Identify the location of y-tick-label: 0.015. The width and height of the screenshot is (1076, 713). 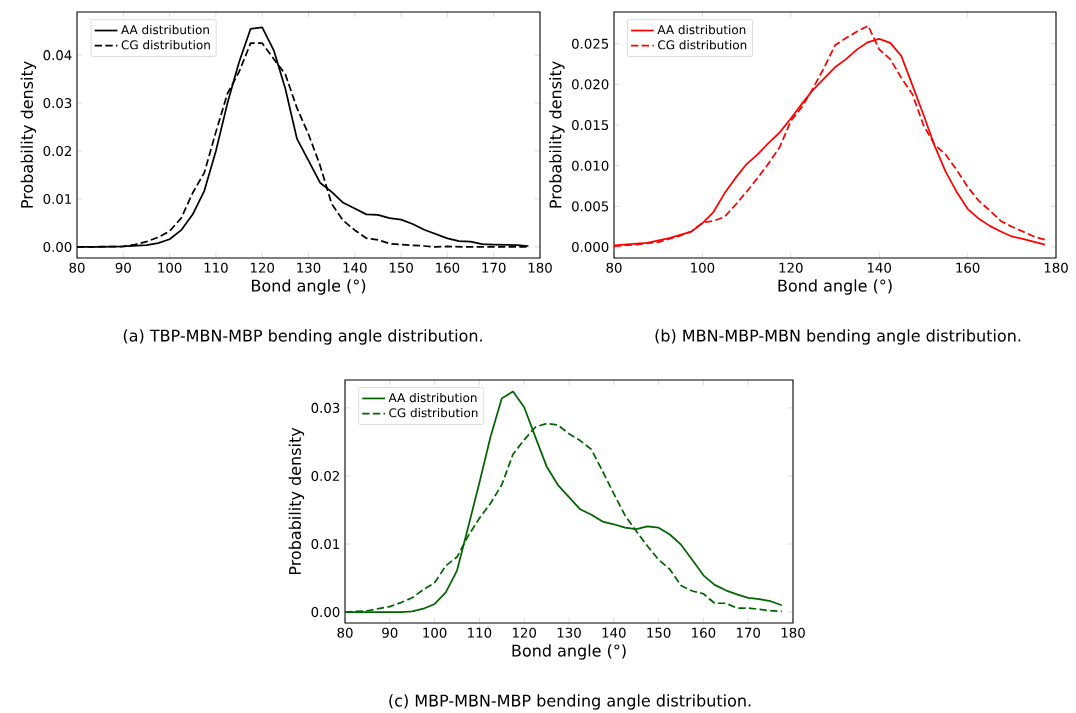
(590, 125).